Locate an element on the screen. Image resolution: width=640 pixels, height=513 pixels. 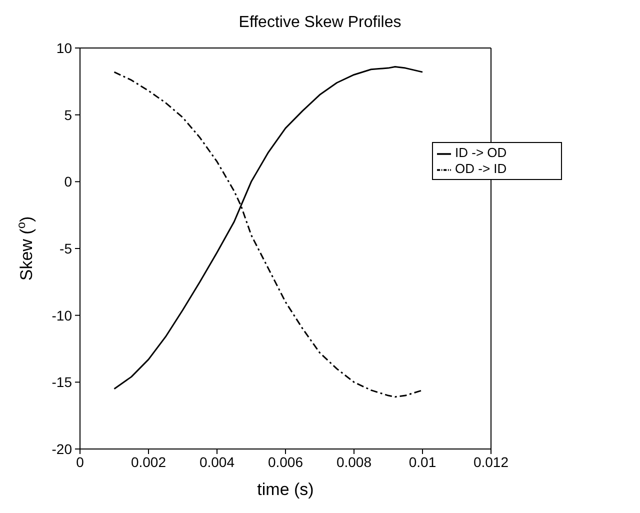
legend-label: OD -> ID is located at coordinates (481, 168).